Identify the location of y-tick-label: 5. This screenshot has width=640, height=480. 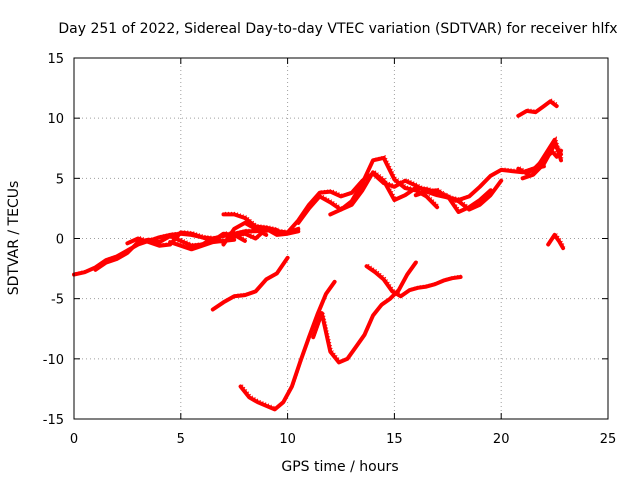
(60, 179).